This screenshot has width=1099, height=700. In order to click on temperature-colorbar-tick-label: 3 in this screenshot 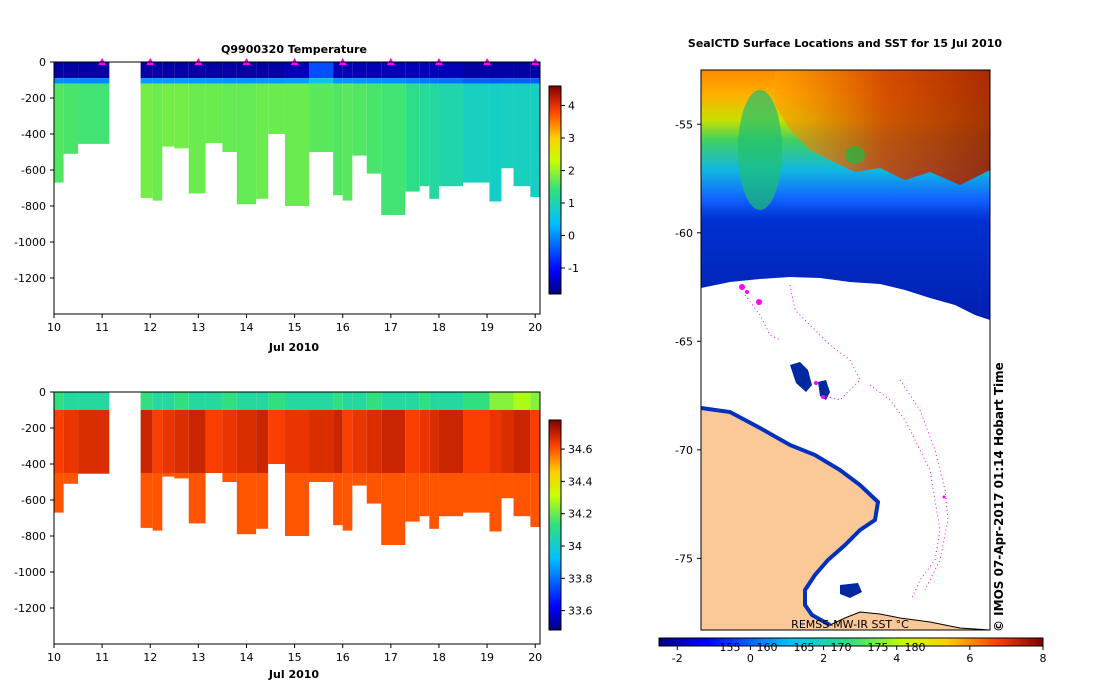, I will do `click(571, 138)`.